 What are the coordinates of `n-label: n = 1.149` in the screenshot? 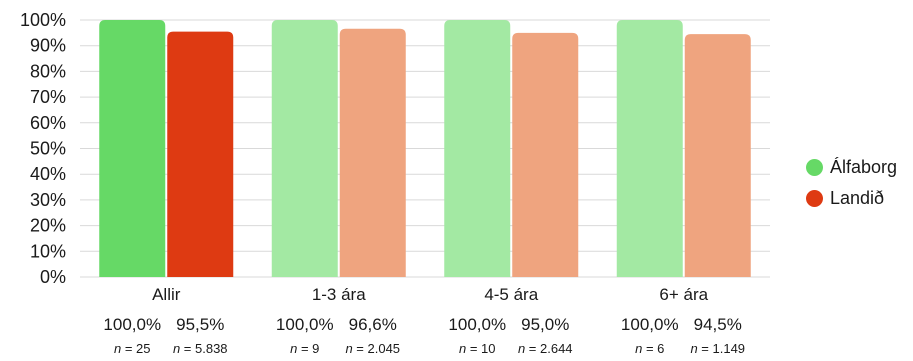 It's located at (717, 348).